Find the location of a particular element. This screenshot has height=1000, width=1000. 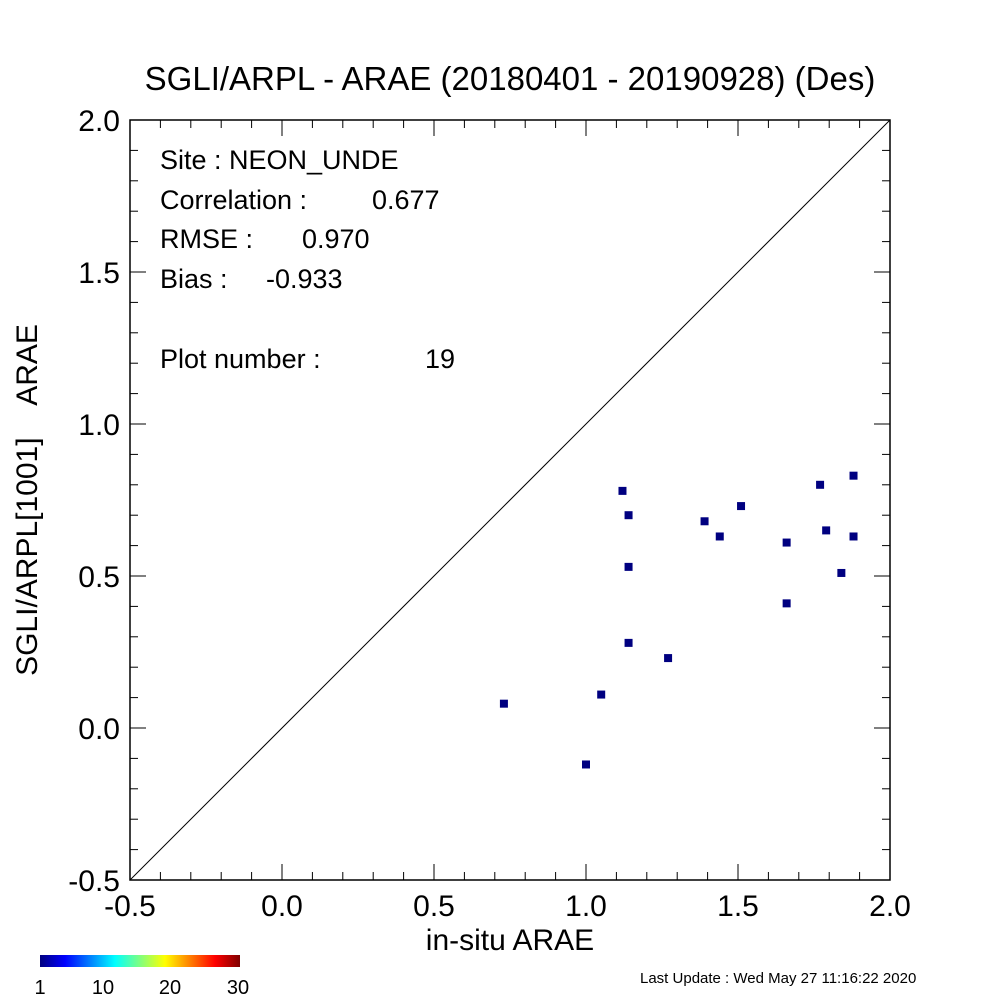

x-axis-label: in-situ ARAE is located at coordinates (510, 940).